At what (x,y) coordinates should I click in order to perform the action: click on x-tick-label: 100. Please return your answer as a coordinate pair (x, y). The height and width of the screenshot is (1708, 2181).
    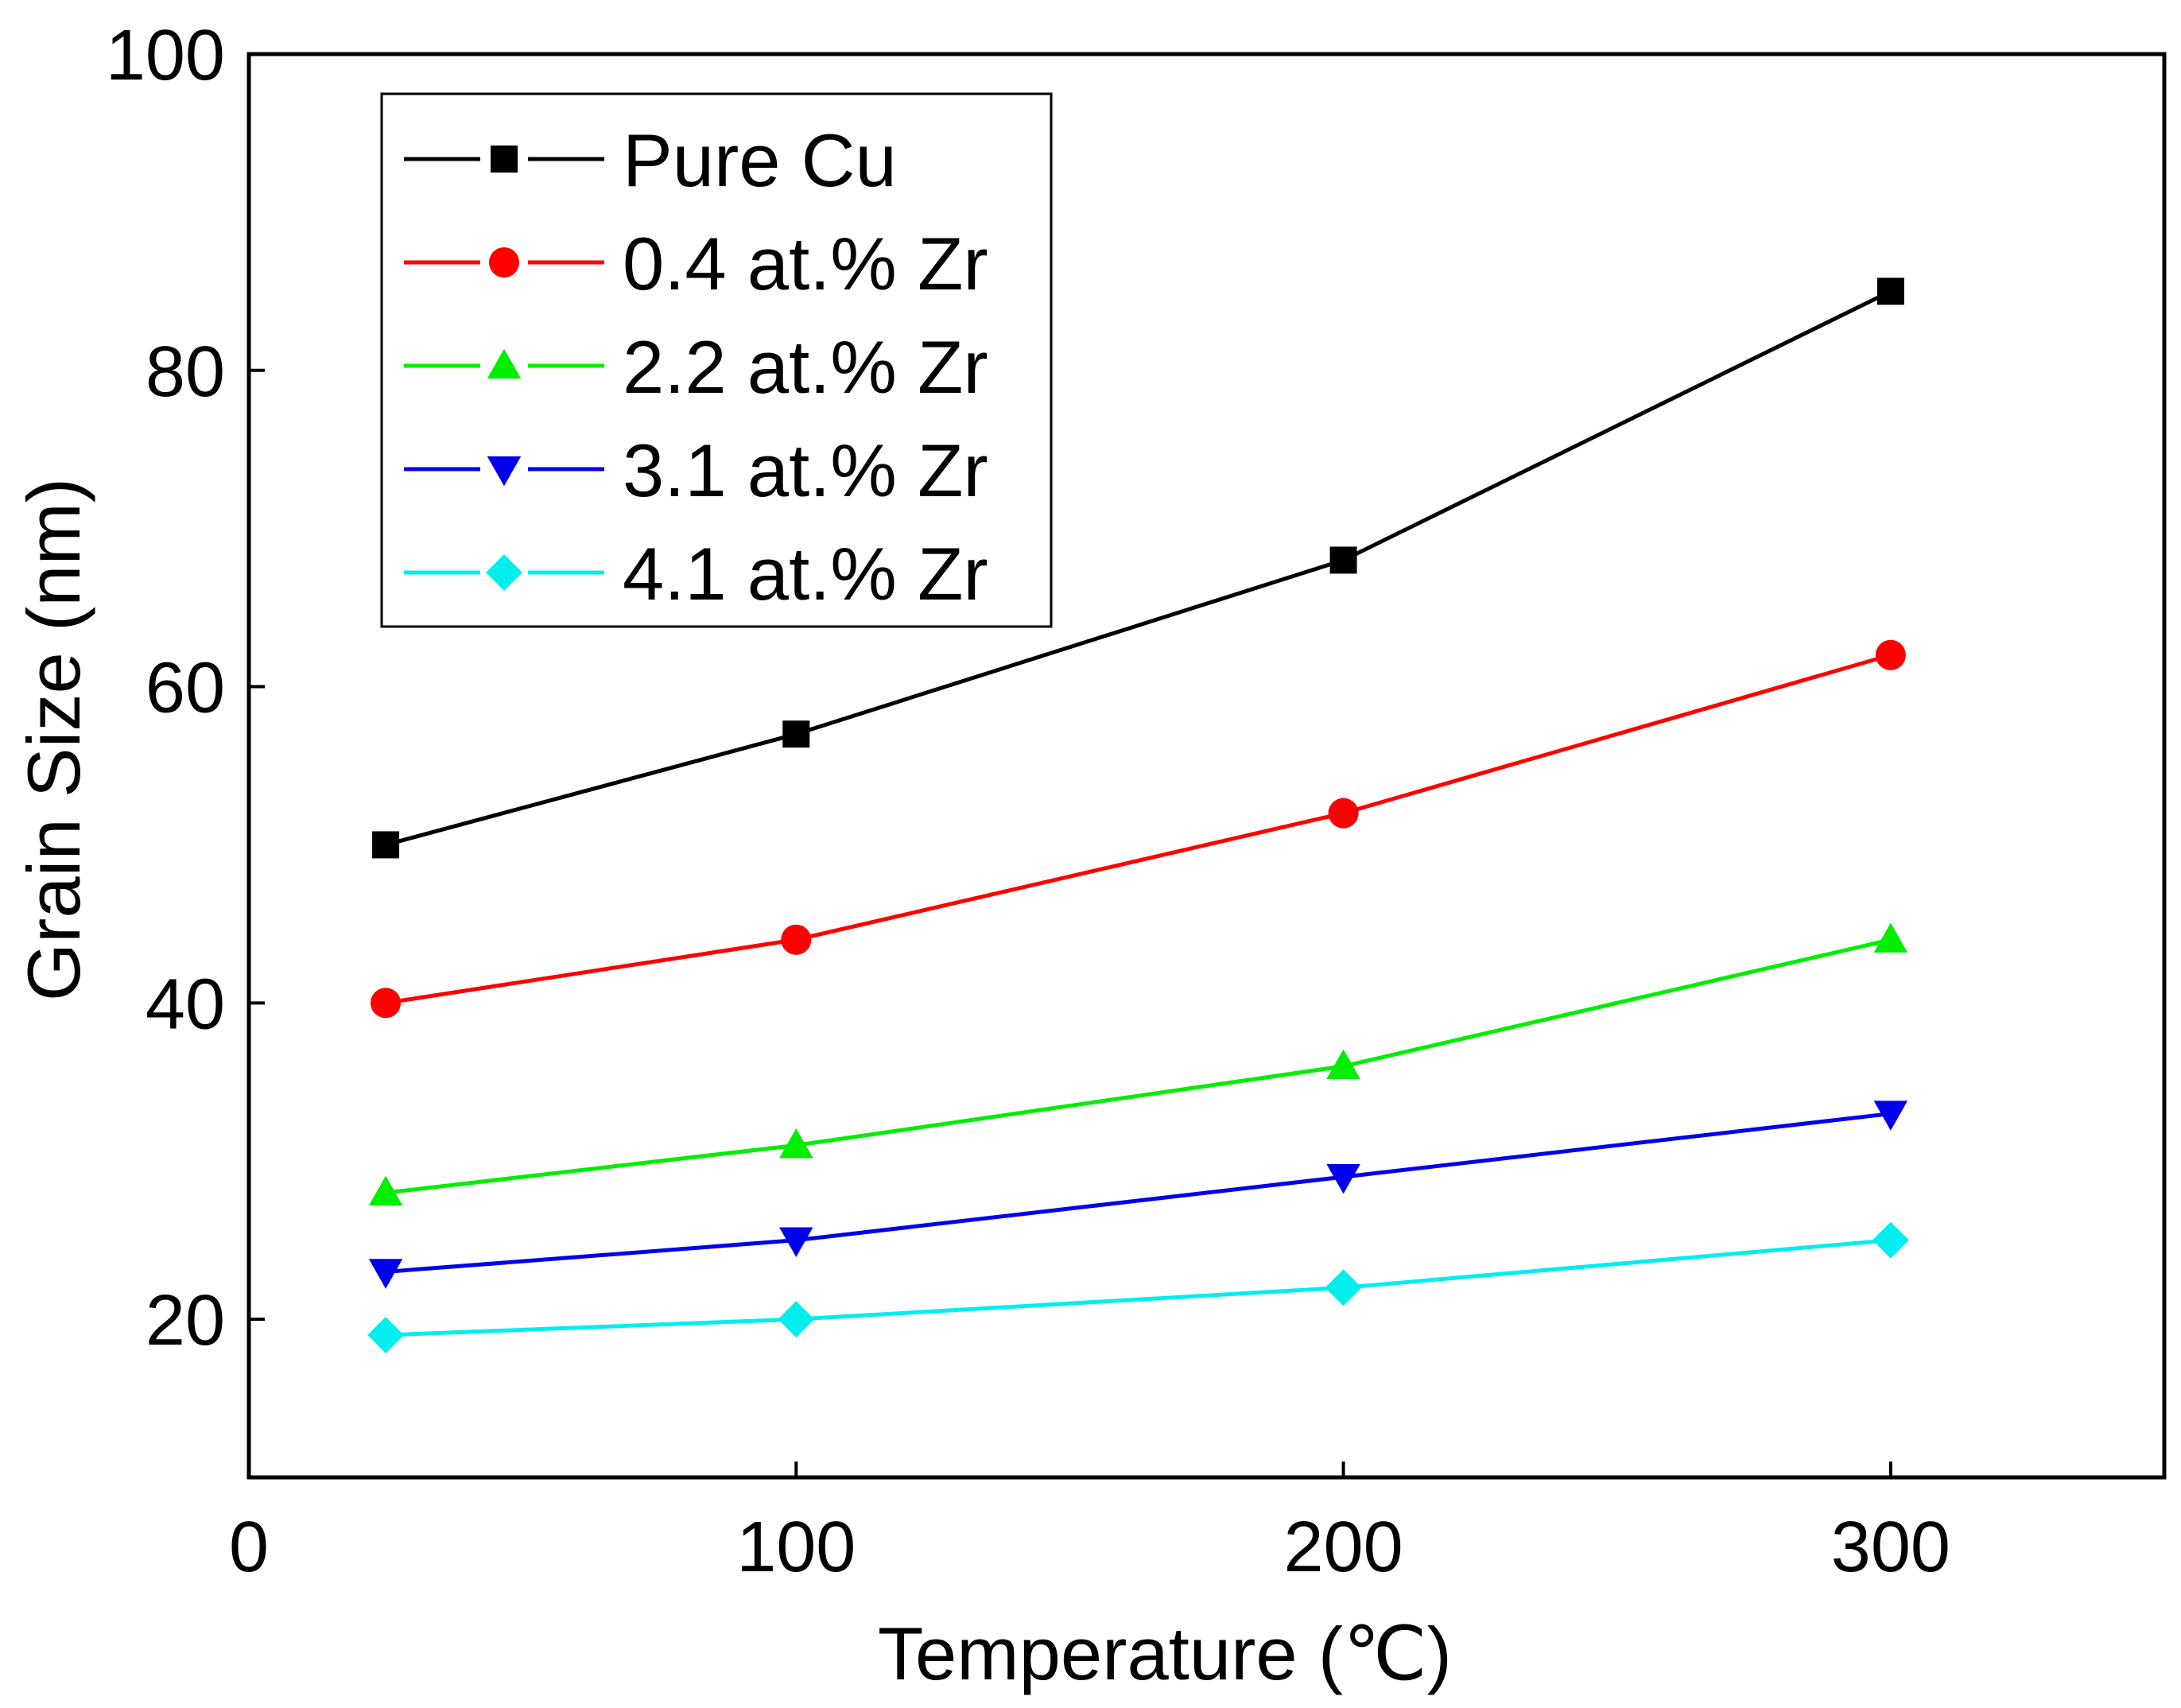
    Looking at the image, I should click on (796, 1547).